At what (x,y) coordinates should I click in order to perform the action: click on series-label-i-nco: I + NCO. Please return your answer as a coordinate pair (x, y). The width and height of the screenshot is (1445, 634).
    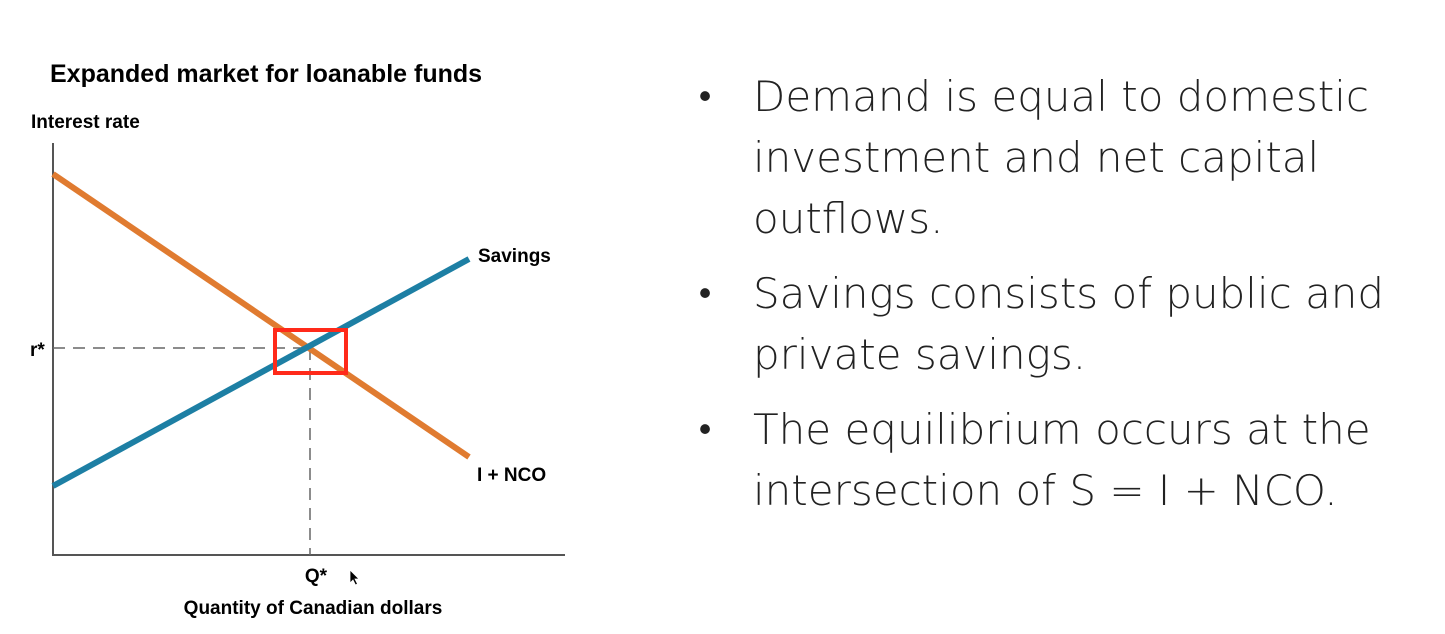
    Looking at the image, I should click on (511, 475).